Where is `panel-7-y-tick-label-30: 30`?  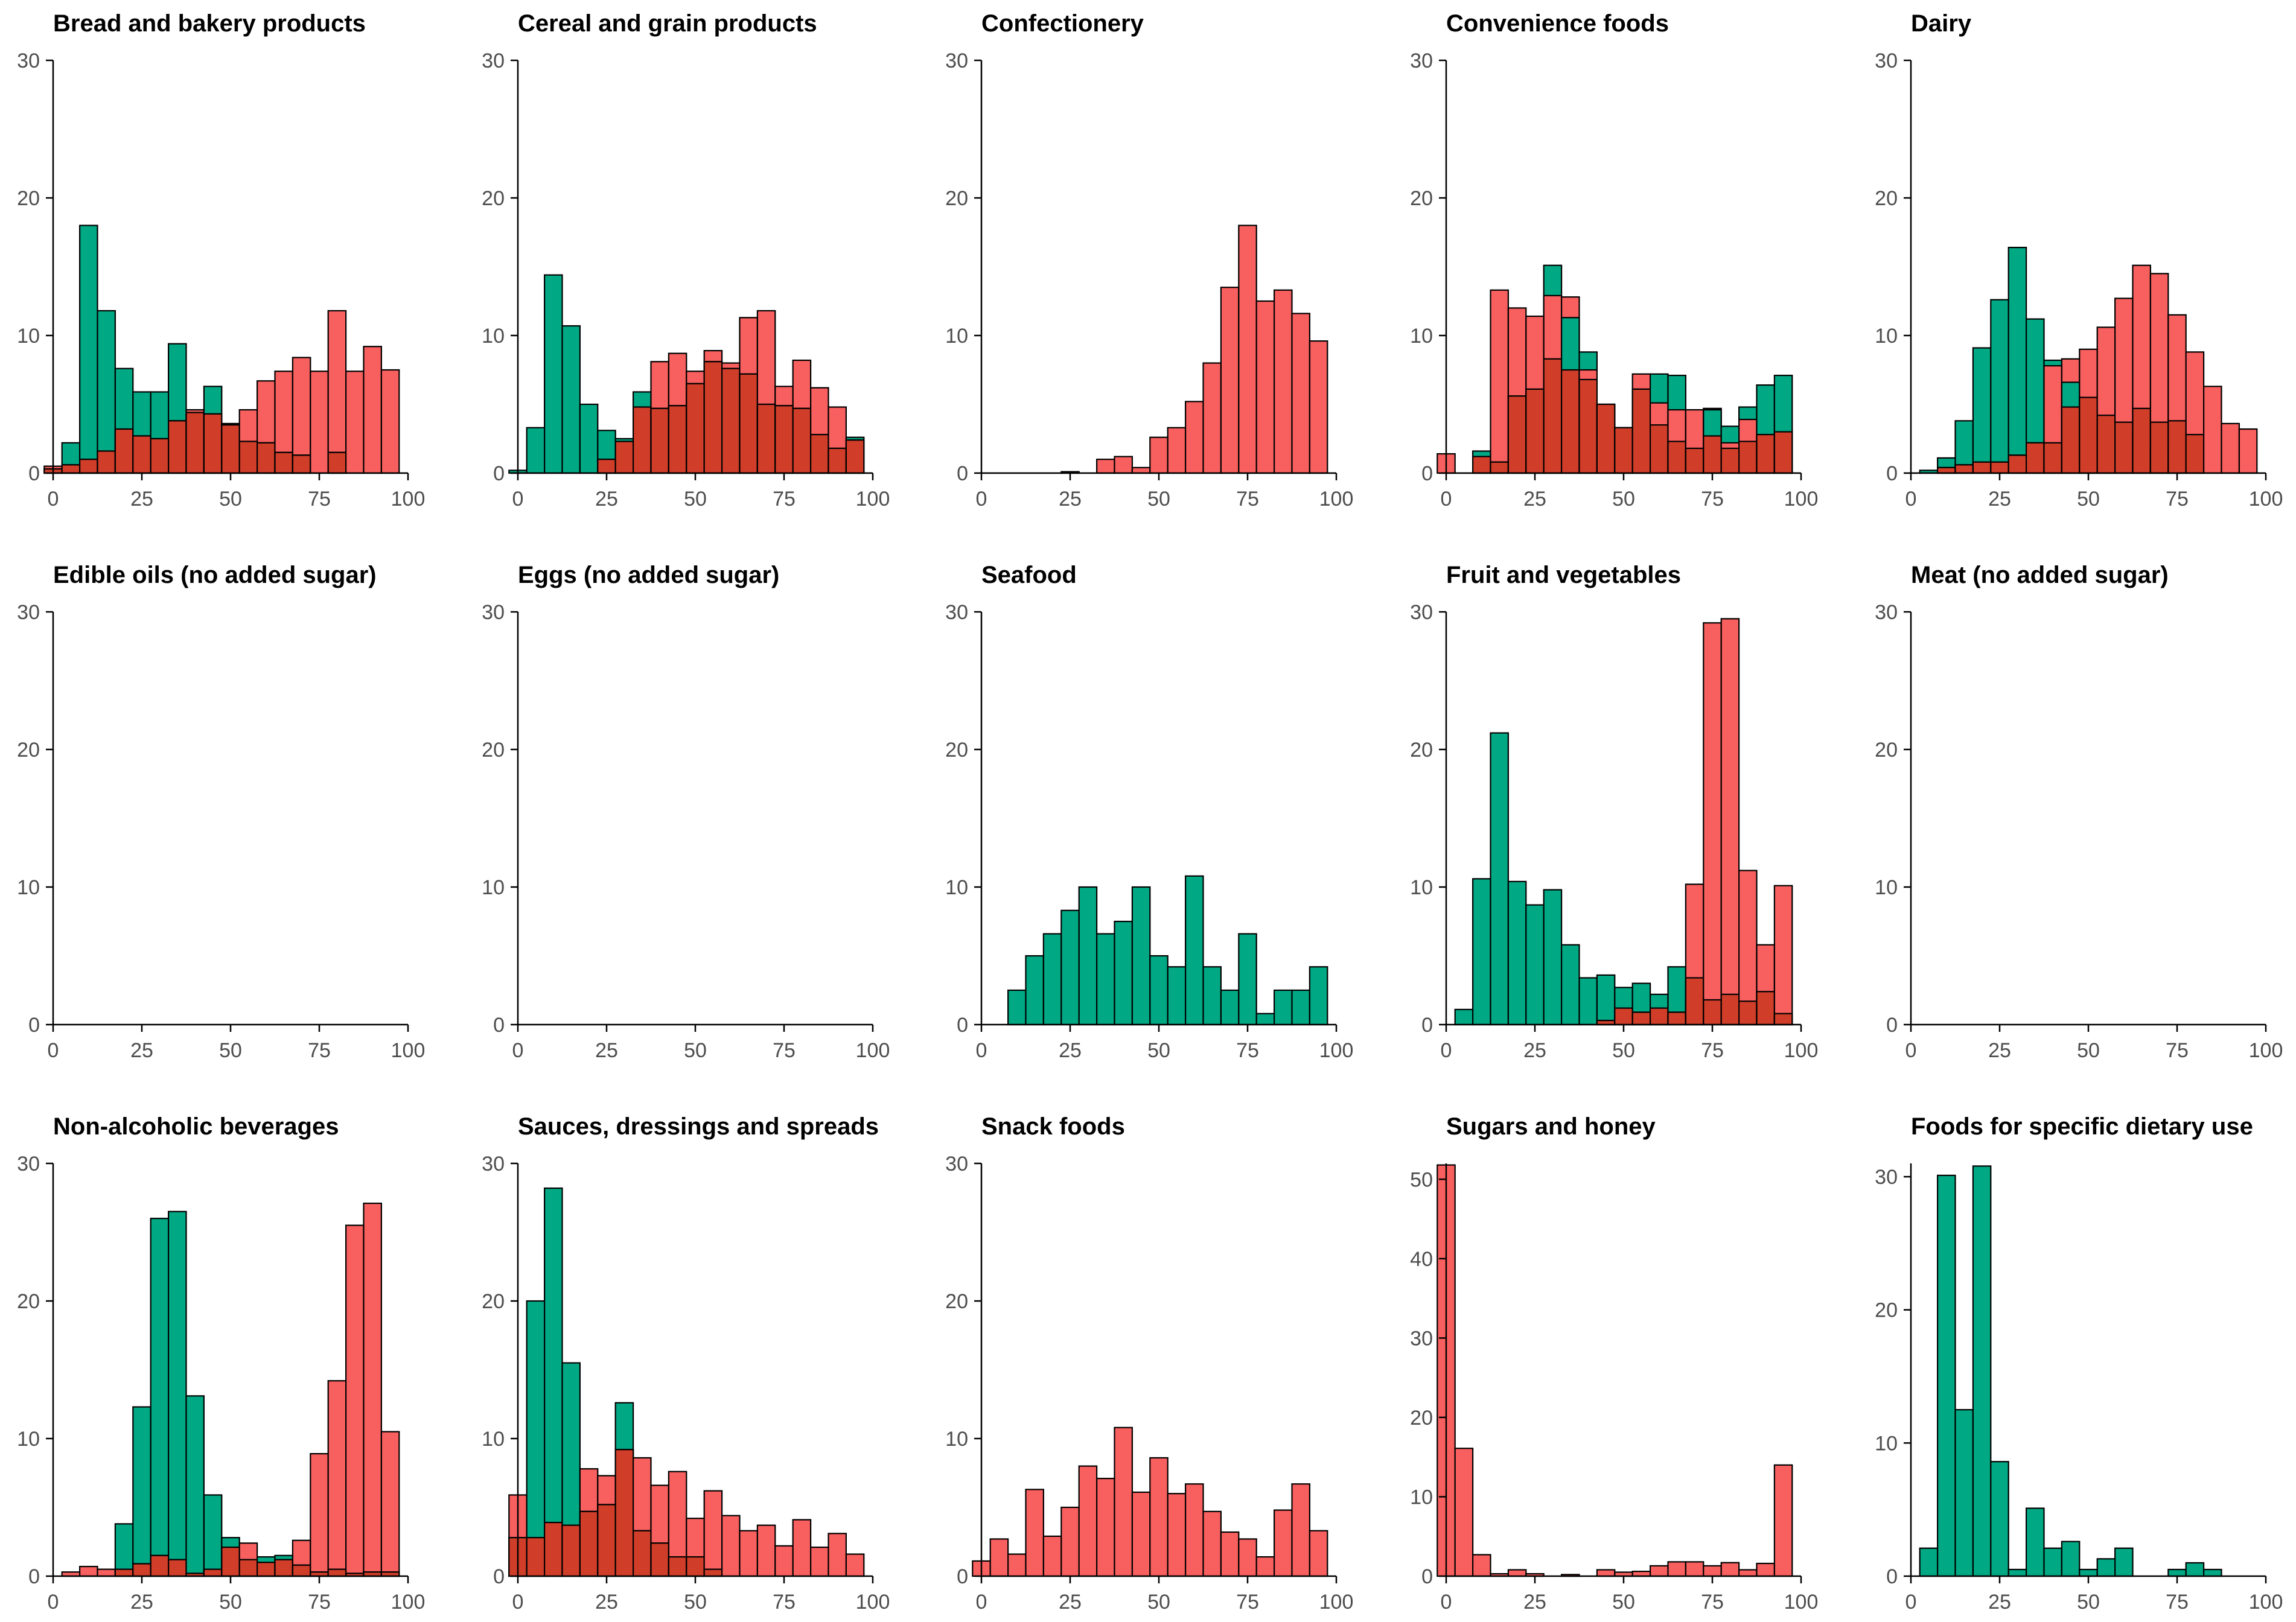
panel-7-y-tick-label-30: 30 is located at coordinates (493, 612).